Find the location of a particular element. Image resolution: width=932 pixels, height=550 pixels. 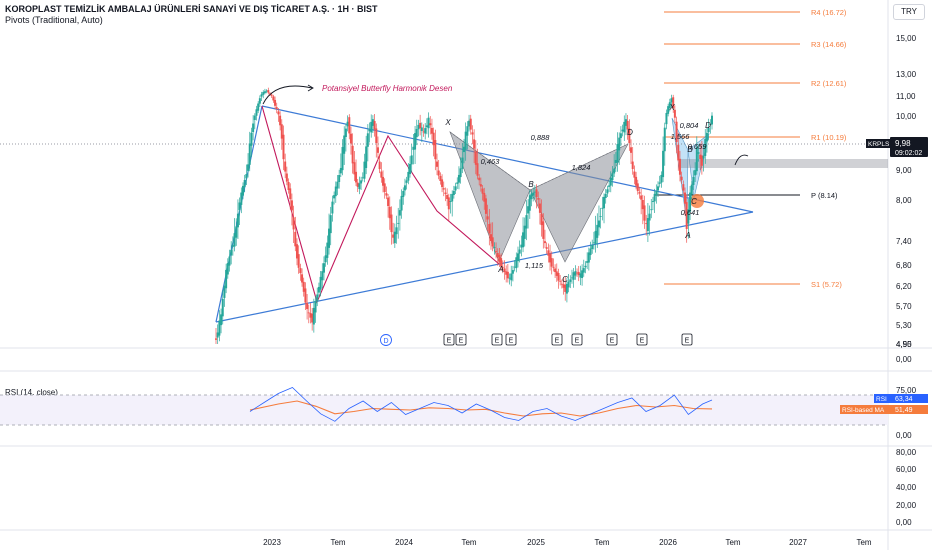

harmonic-point-label: X is located at coordinates (671, 107).